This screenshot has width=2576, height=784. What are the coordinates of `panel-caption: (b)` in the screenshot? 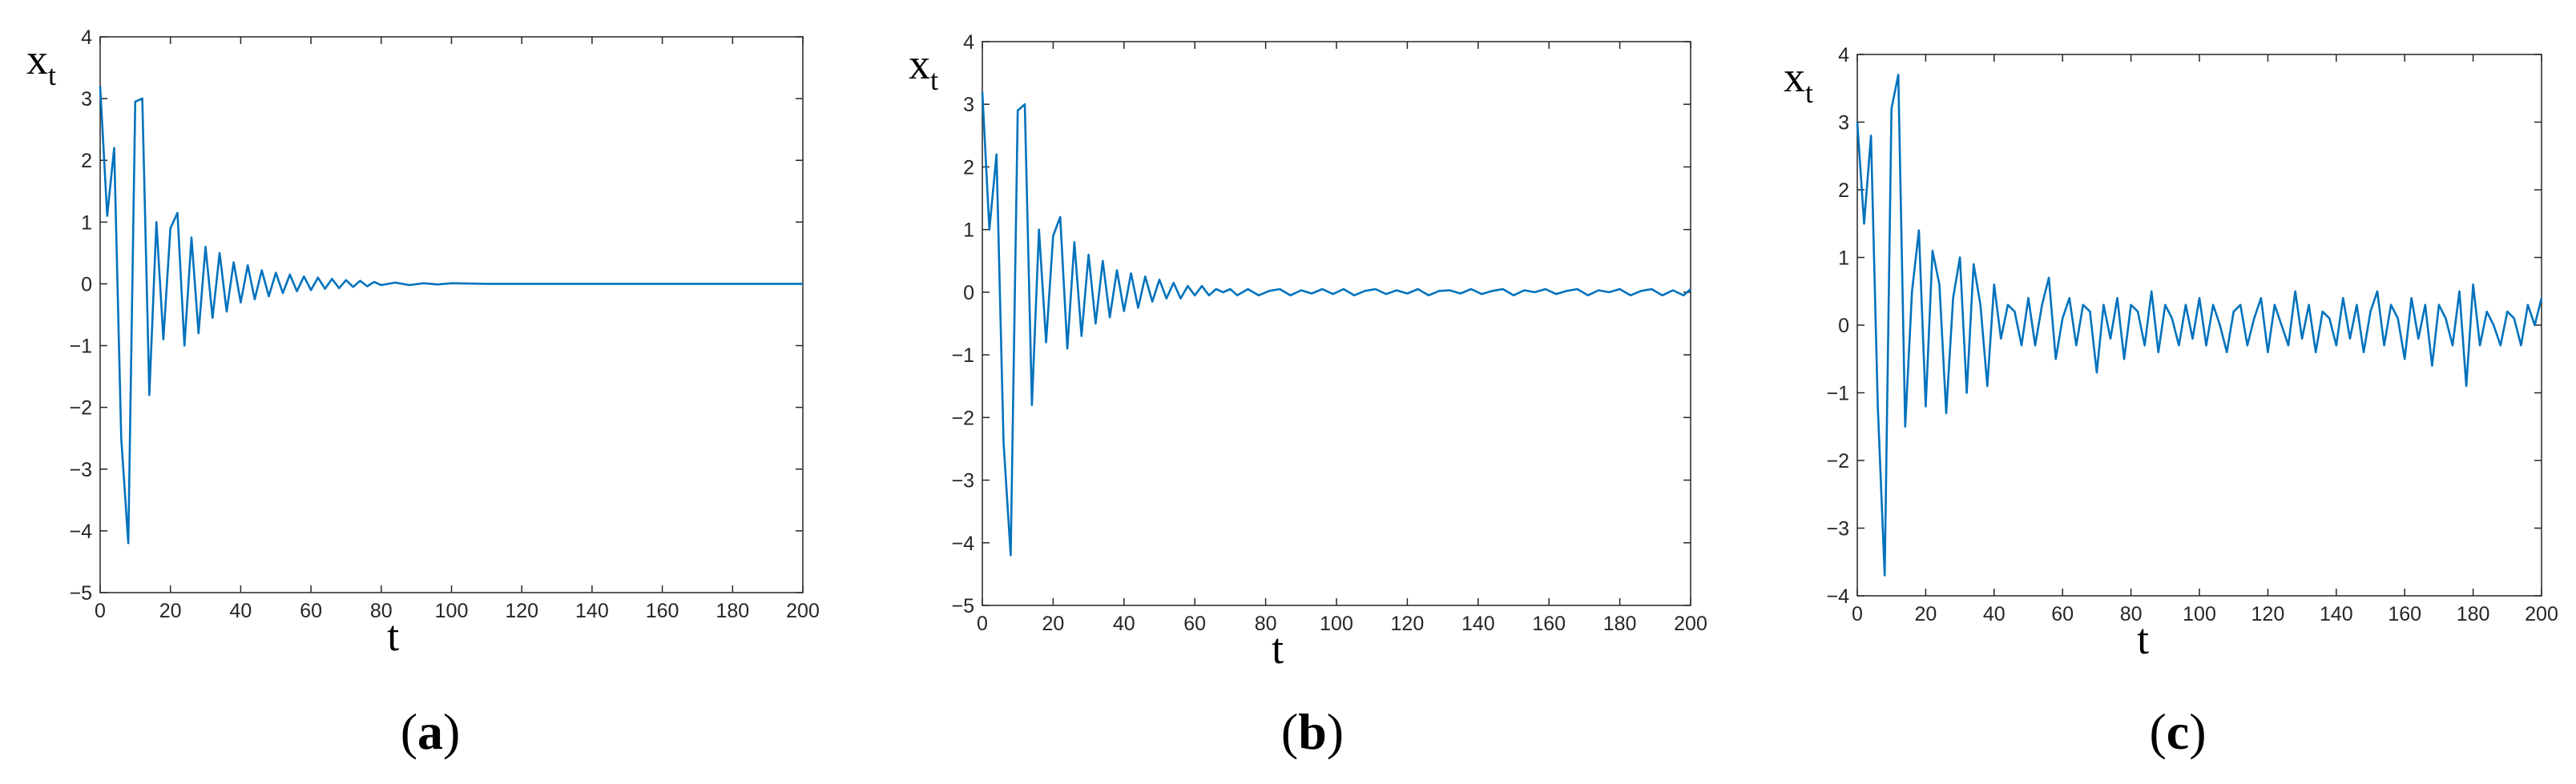 It's located at (1312, 732).